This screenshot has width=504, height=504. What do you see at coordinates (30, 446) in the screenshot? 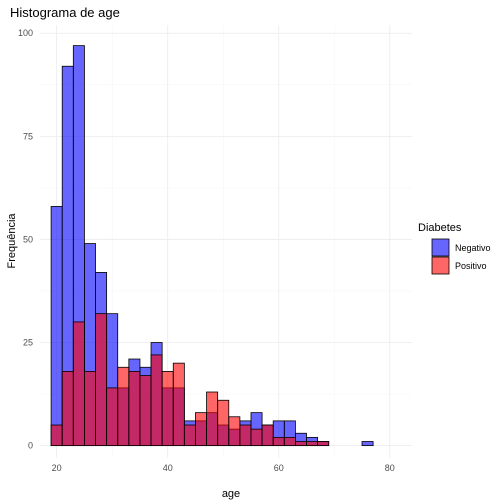
I see `y-tick-label: 0` at bounding box center [30, 446].